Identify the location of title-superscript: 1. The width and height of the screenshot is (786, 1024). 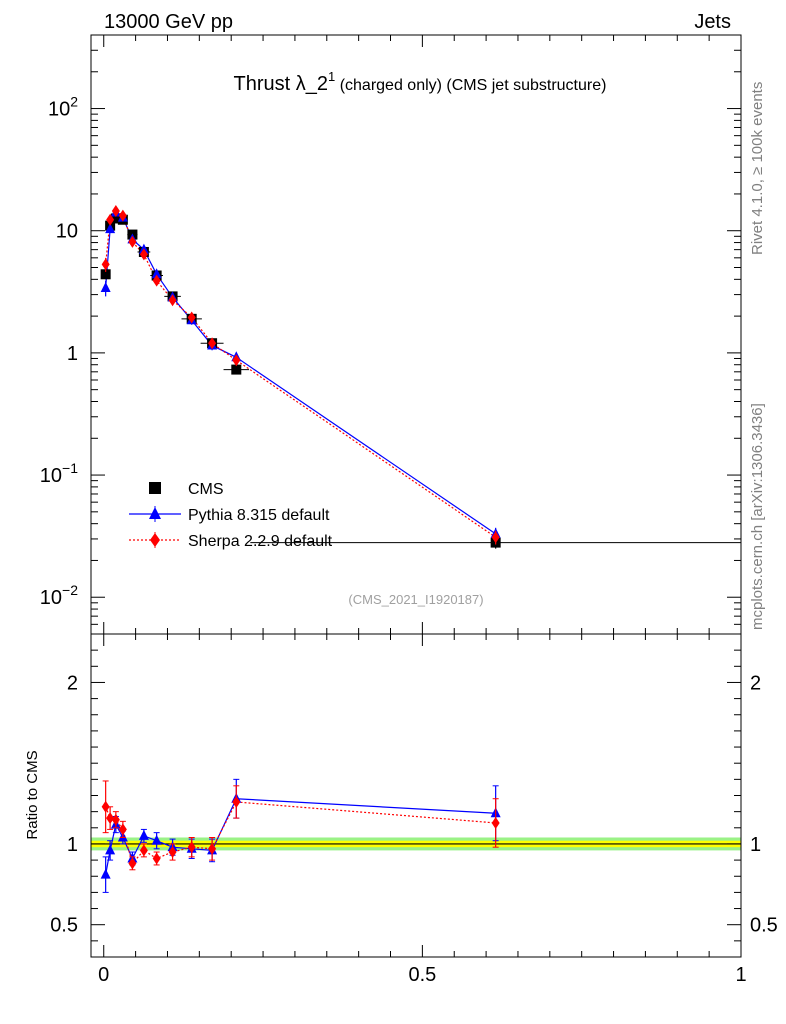
(331, 76).